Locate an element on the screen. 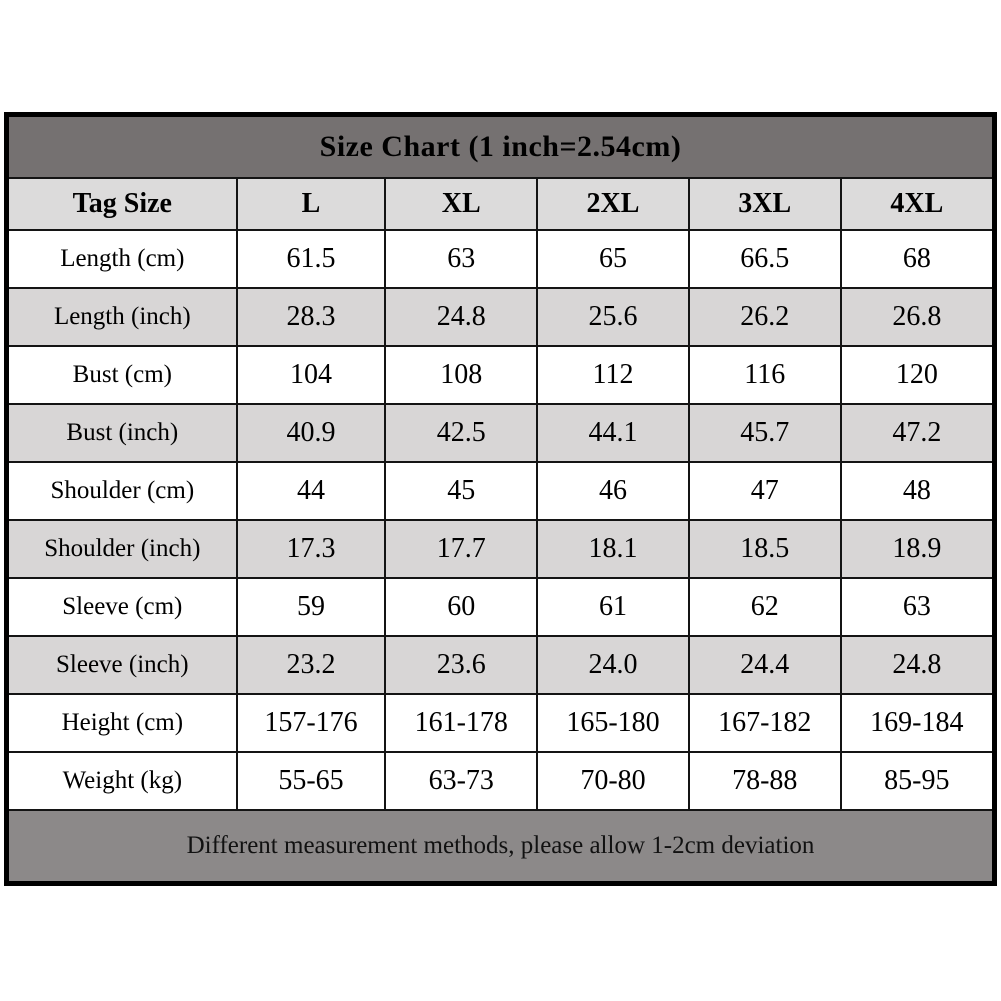 The image size is (1001, 1001). cell-value: 24.4 is located at coordinates (764, 665).